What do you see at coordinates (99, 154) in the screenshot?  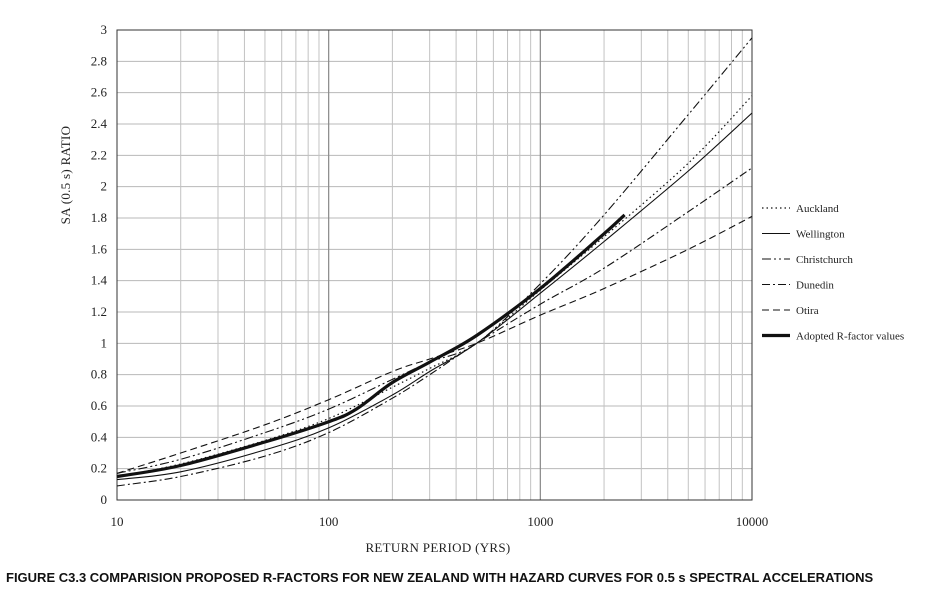 I see `y-tick-label: 2.2` at bounding box center [99, 154].